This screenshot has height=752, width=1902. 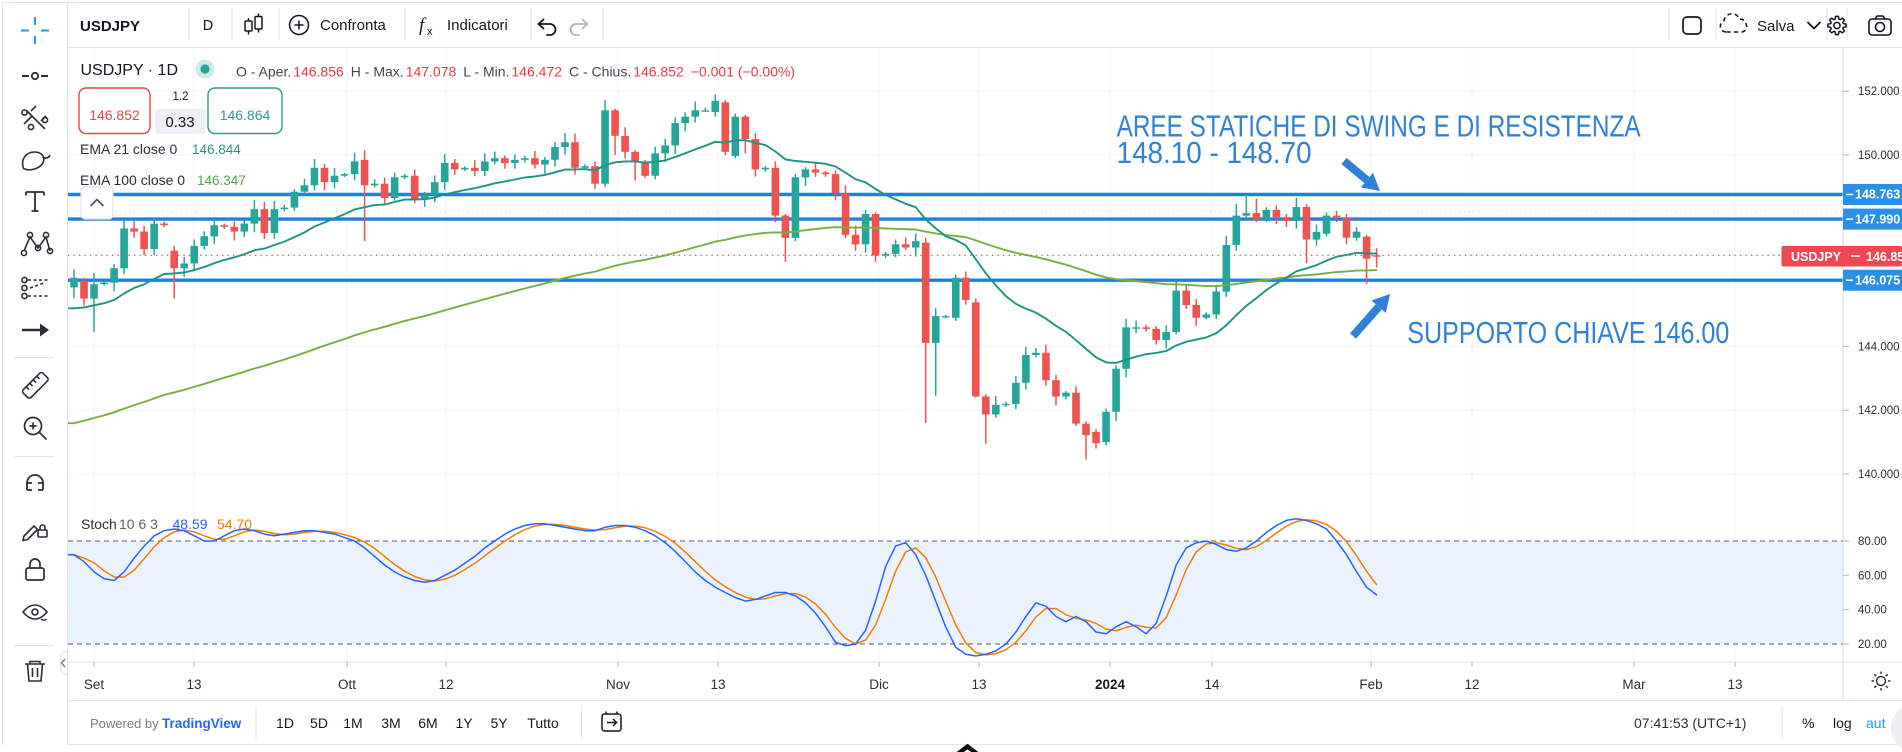 What do you see at coordinates (390, 723) in the screenshot?
I see `svg-text: 3M` at bounding box center [390, 723].